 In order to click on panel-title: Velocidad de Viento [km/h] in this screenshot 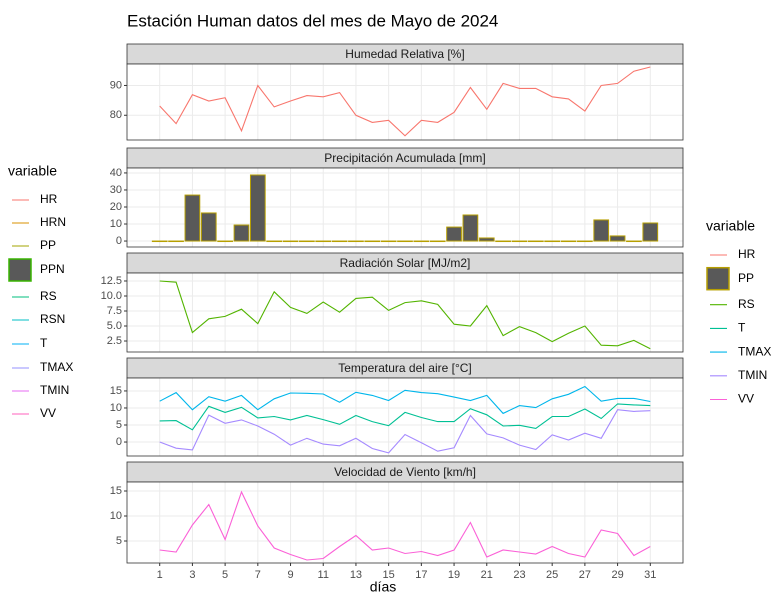, I will do `click(405, 472)`.